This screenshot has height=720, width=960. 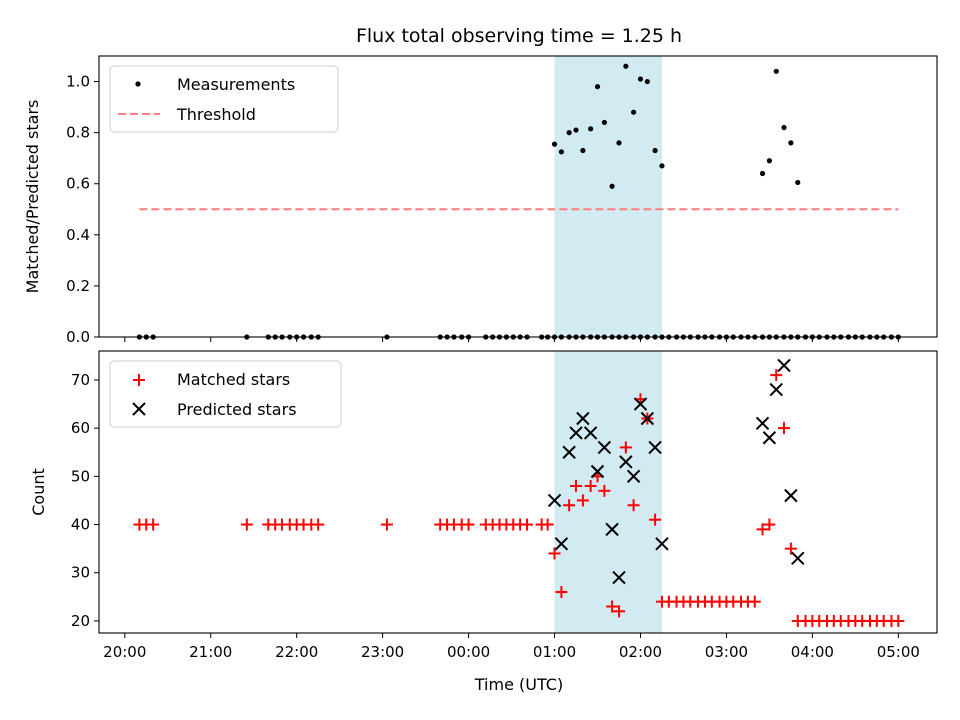 I want to click on x-tick-label: 23:00, so click(x=382, y=652).